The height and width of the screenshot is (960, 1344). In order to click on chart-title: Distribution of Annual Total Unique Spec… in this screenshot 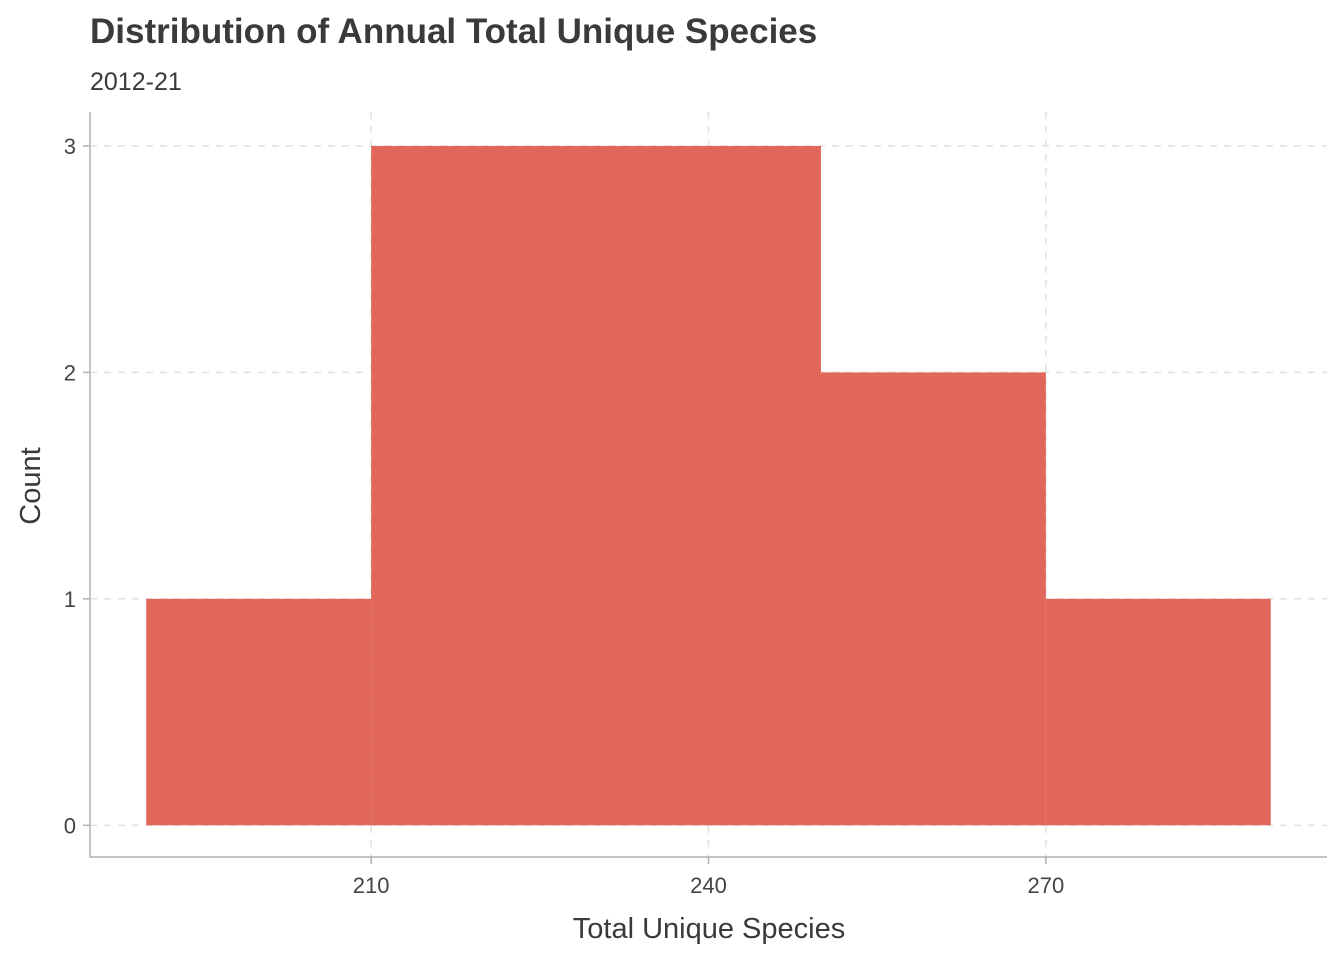, I will do `click(454, 31)`.